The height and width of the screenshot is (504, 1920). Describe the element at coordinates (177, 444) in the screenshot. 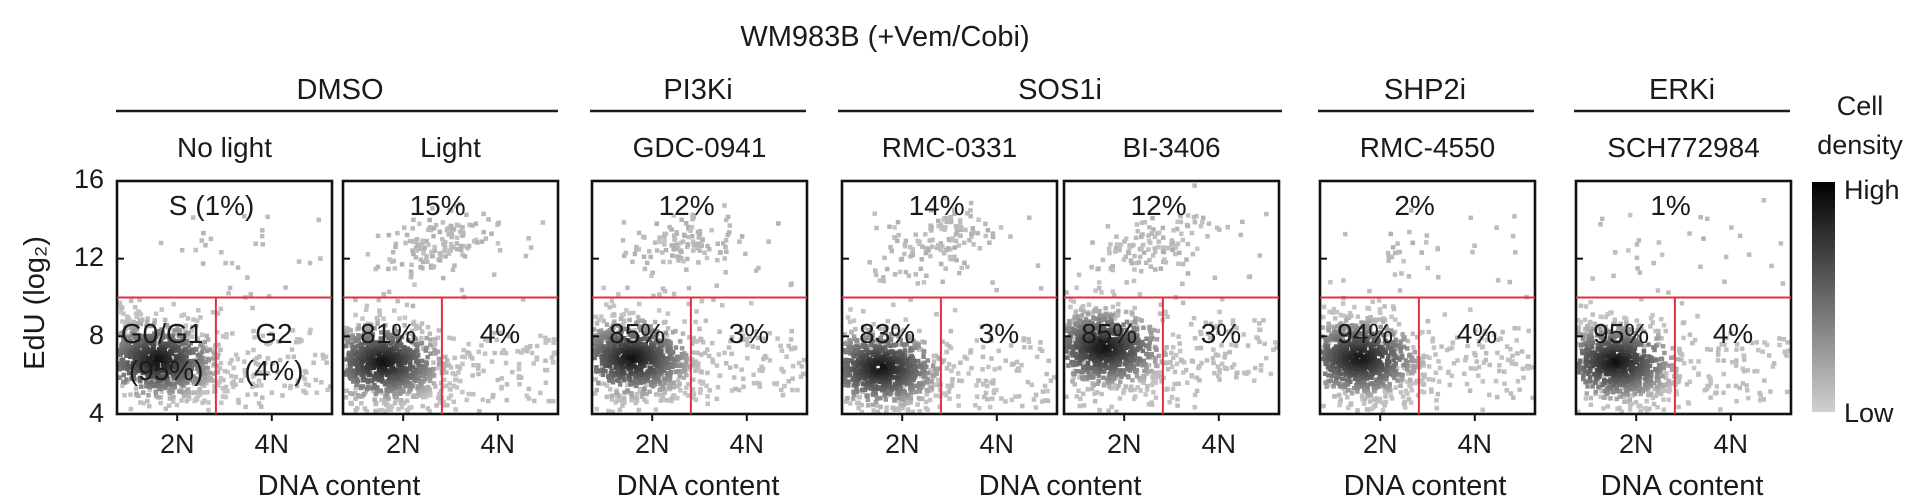

I see `x-tick-label: 2N` at that location.